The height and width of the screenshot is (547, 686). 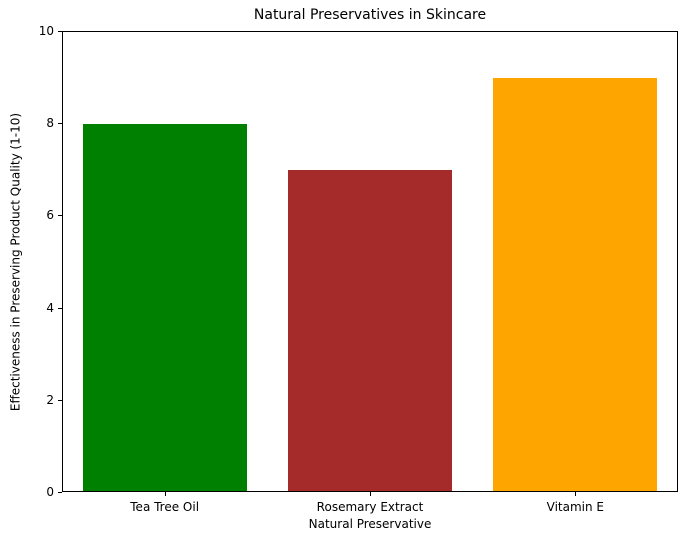 I want to click on chart-title: Natural Preservatives in Skincare, so click(x=370, y=15).